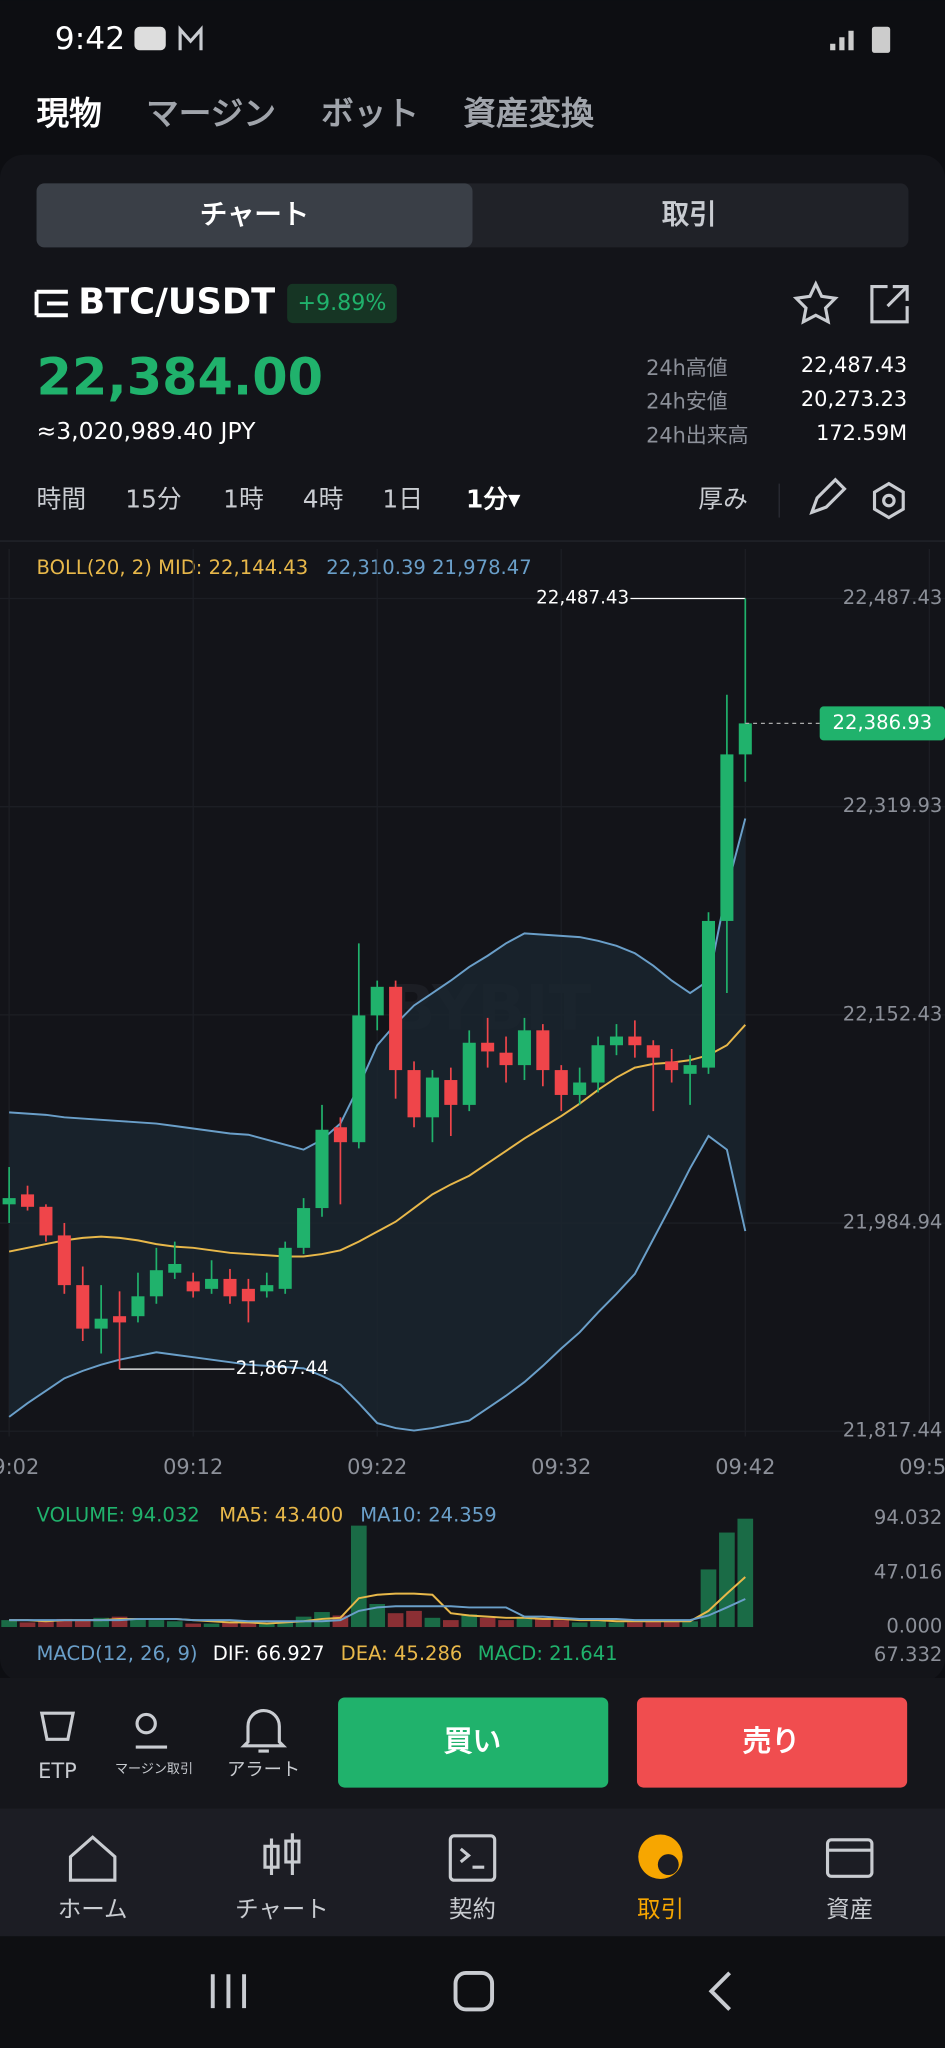  What do you see at coordinates (263, 1770) in the screenshot?
I see `alert: アラート` at bounding box center [263, 1770].